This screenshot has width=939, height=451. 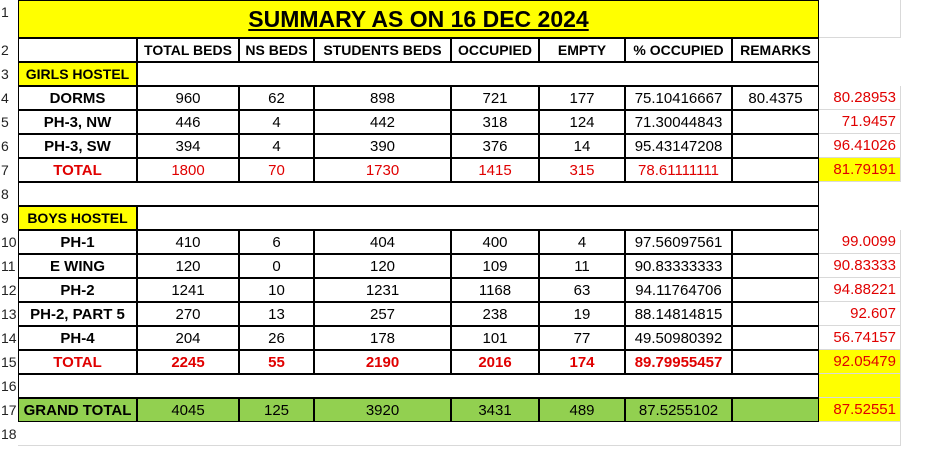 What do you see at coordinates (77, 74) in the screenshot?
I see `girls-hostel-label: GIRLS HOSTEL` at bounding box center [77, 74].